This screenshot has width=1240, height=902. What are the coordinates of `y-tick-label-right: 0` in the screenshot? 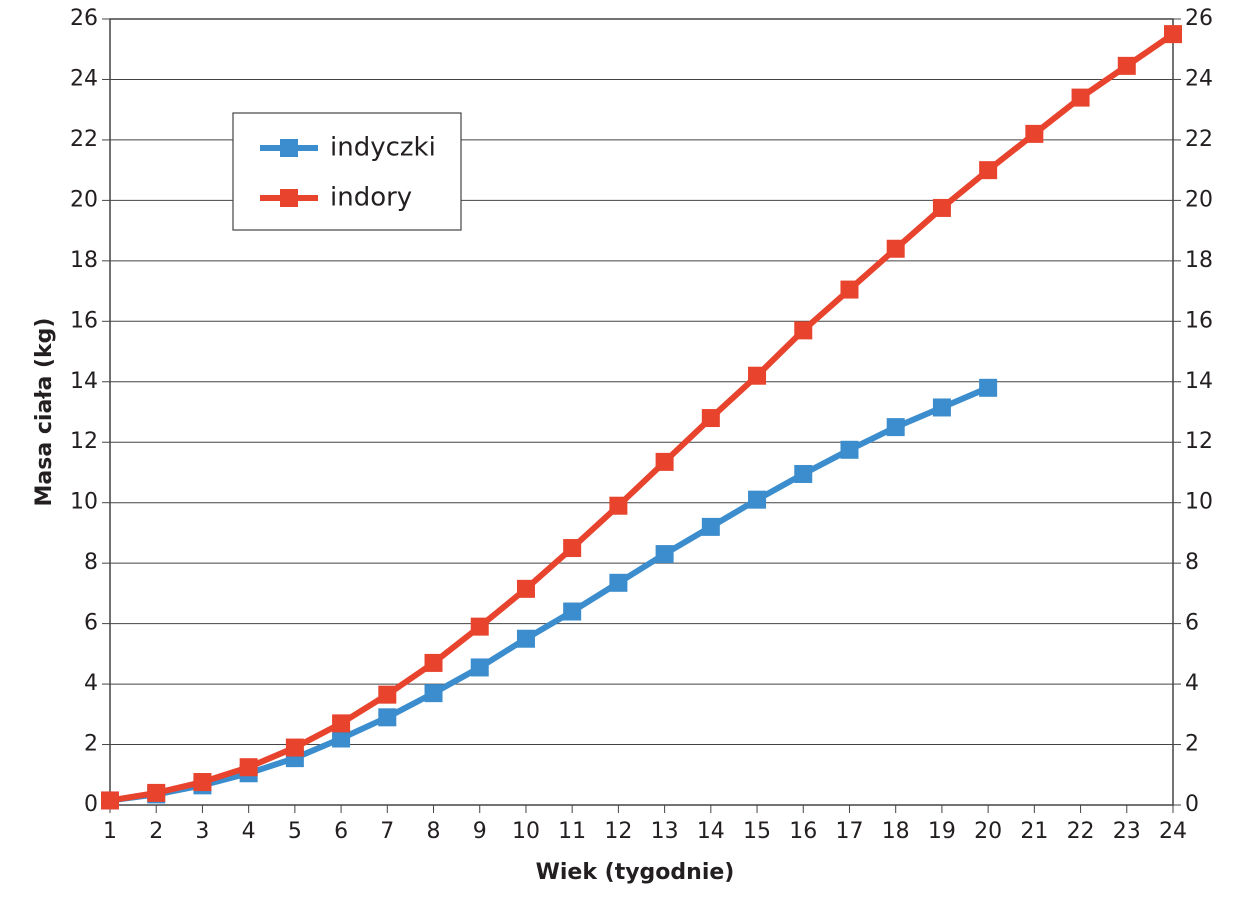 It's located at (1192, 804).